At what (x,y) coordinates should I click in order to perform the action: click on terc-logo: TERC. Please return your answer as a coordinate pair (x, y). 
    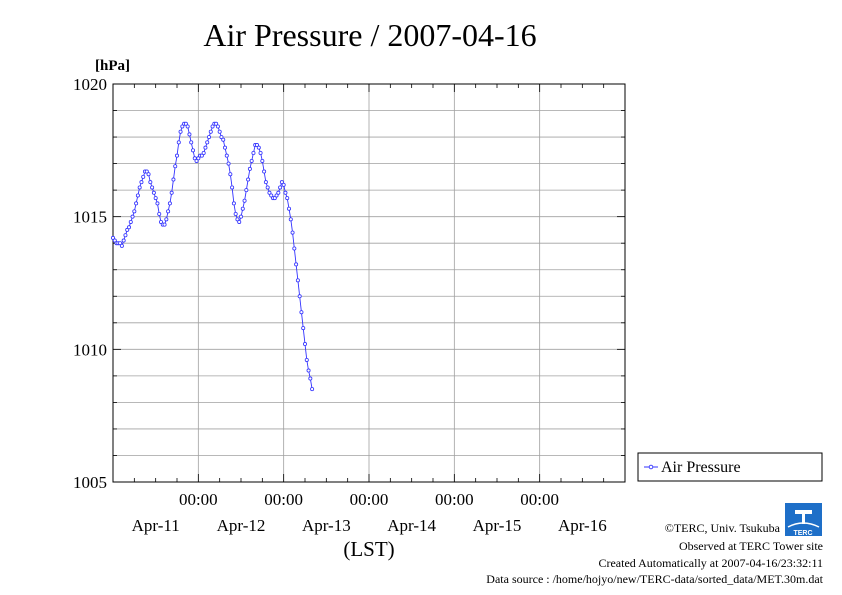
    Looking at the image, I should click on (803, 520).